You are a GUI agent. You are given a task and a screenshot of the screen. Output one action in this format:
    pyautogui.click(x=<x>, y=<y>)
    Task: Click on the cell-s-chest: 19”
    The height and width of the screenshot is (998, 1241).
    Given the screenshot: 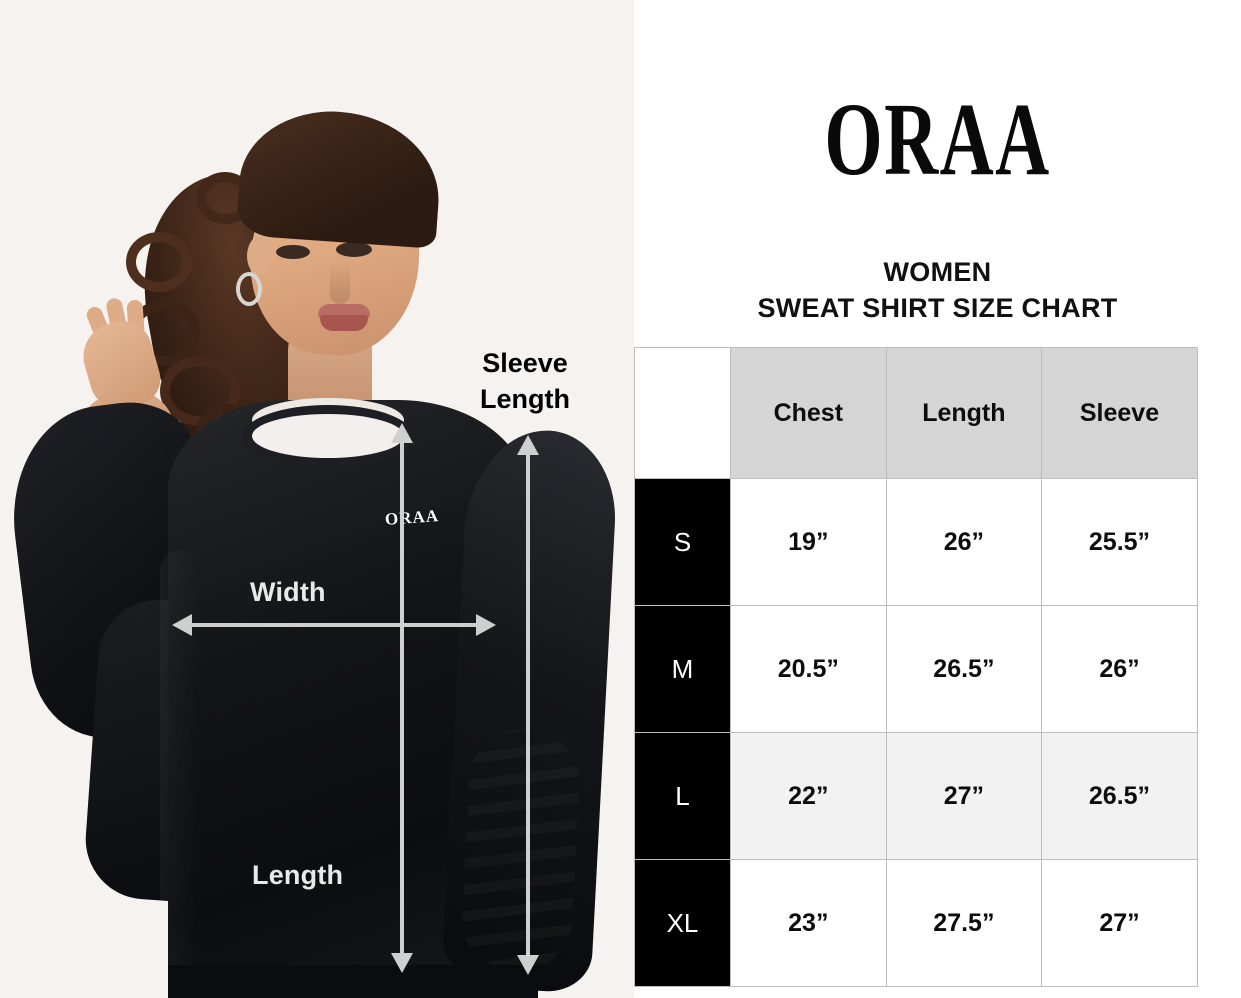 What is the action you would take?
    pyautogui.click(x=808, y=542)
    